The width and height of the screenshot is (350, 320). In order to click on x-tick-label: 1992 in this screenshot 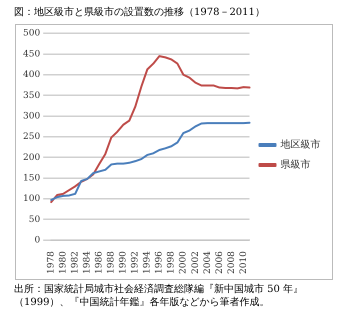, I will do `click(135, 262)`.